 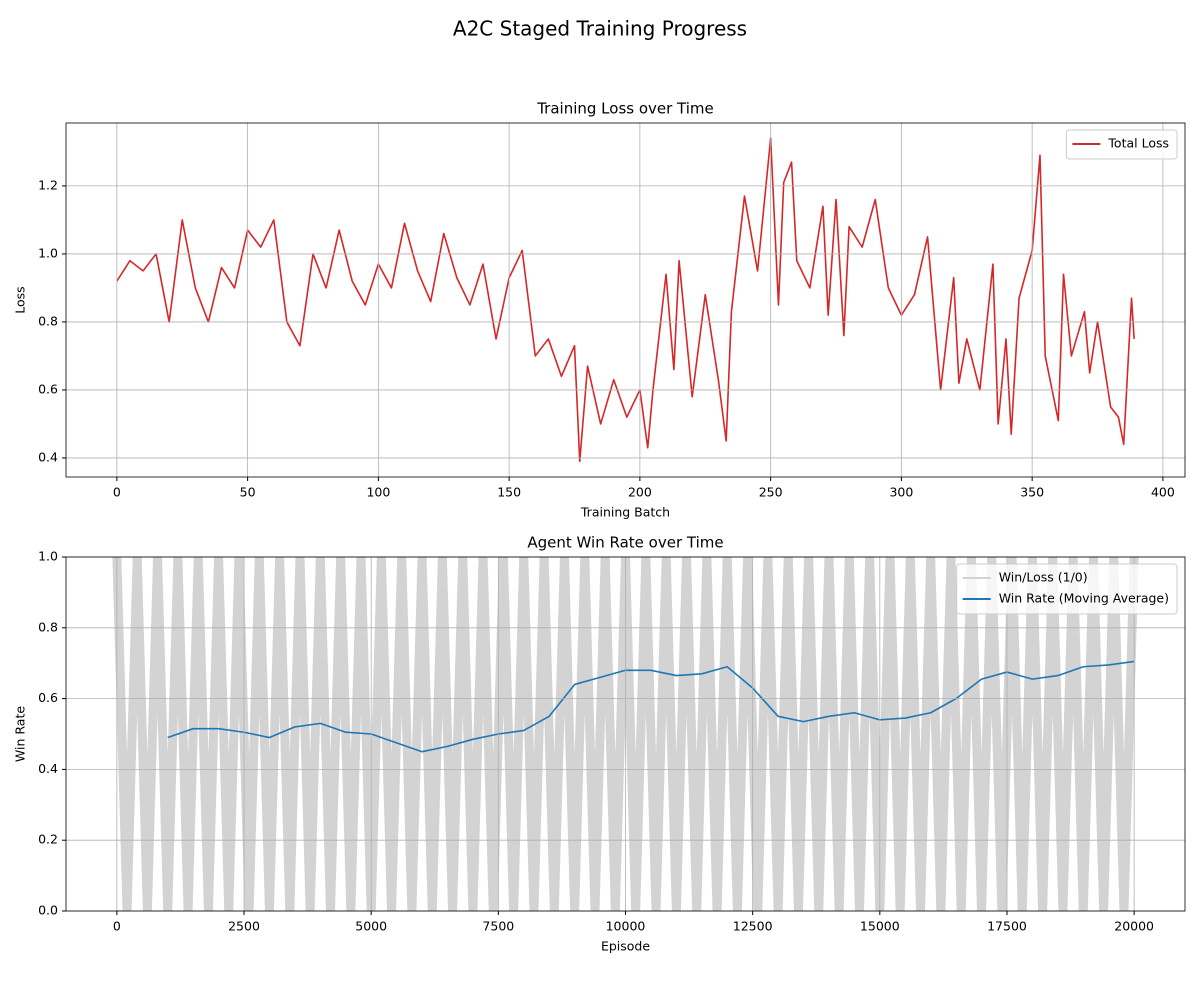 I want to click on x-axis-label: Episode, so click(x=625, y=946).